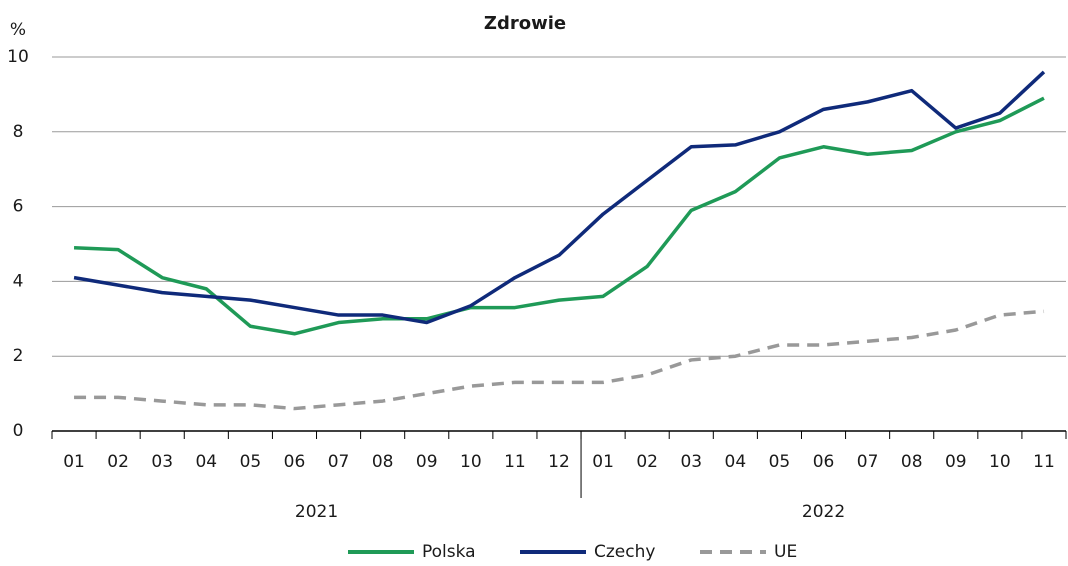 This screenshot has width=1068, height=566. What do you see at coordinates (18, 281) in the screenshot?
I see `y-tick-label: 4` at bounding box center [18, 281].